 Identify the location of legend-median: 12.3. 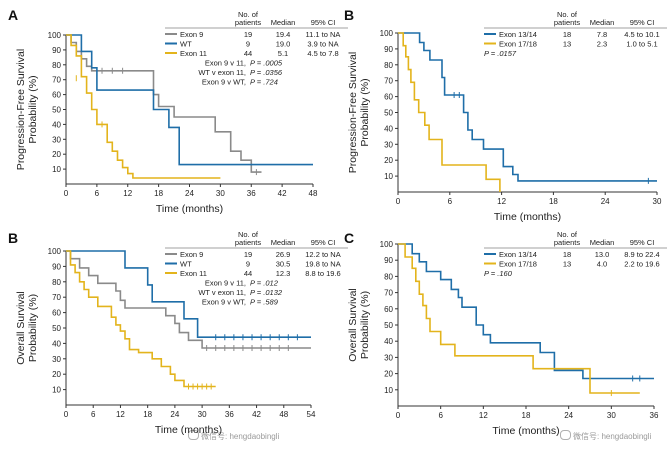
(283, 273).